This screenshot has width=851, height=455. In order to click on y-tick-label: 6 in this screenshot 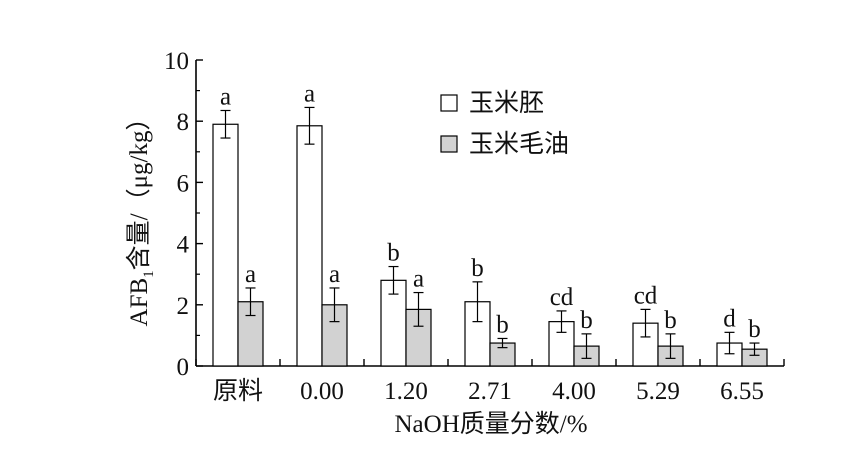, I will do `click(183, 183)`.